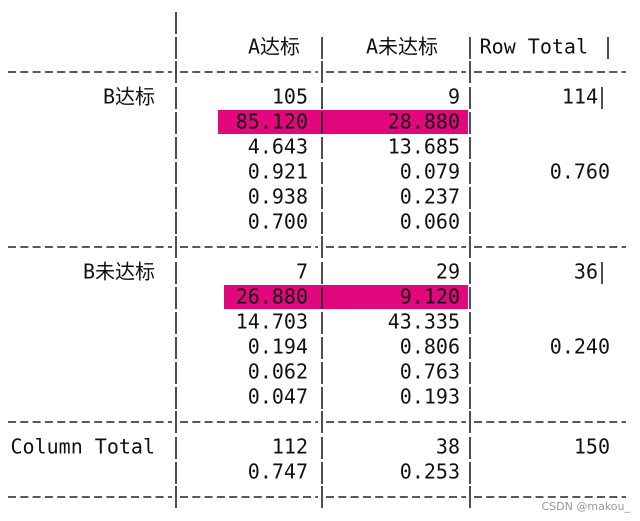 The height and width of the screenshot is (521, 640). Describe the element at coordinates (119, 272) in the screenshot. I see `row-label: B未达标` at that location.